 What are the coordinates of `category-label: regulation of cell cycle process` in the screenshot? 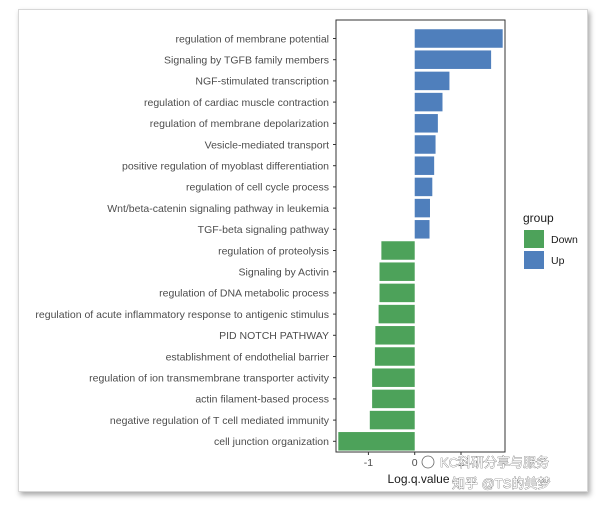 It's located at (257, 188).